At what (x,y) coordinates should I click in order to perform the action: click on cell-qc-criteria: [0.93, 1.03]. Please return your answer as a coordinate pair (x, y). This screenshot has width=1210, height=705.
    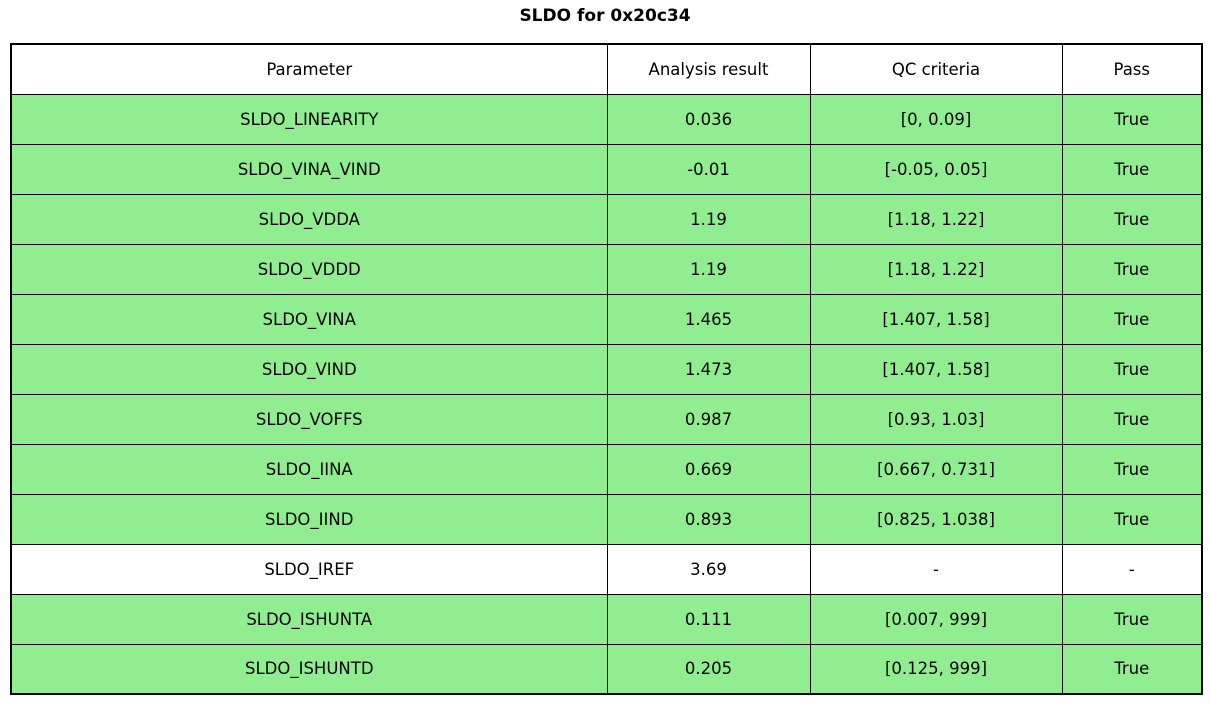
    Looking at the image, I should click on (936, 419).